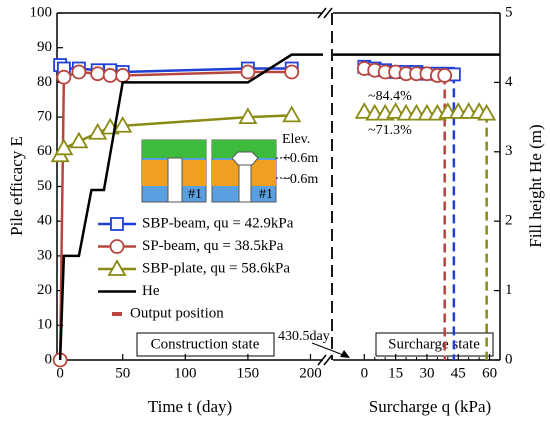  Describe the element at coordinates (458, 373) in the screenshot. I see `x-tick-label: 45` at that location.